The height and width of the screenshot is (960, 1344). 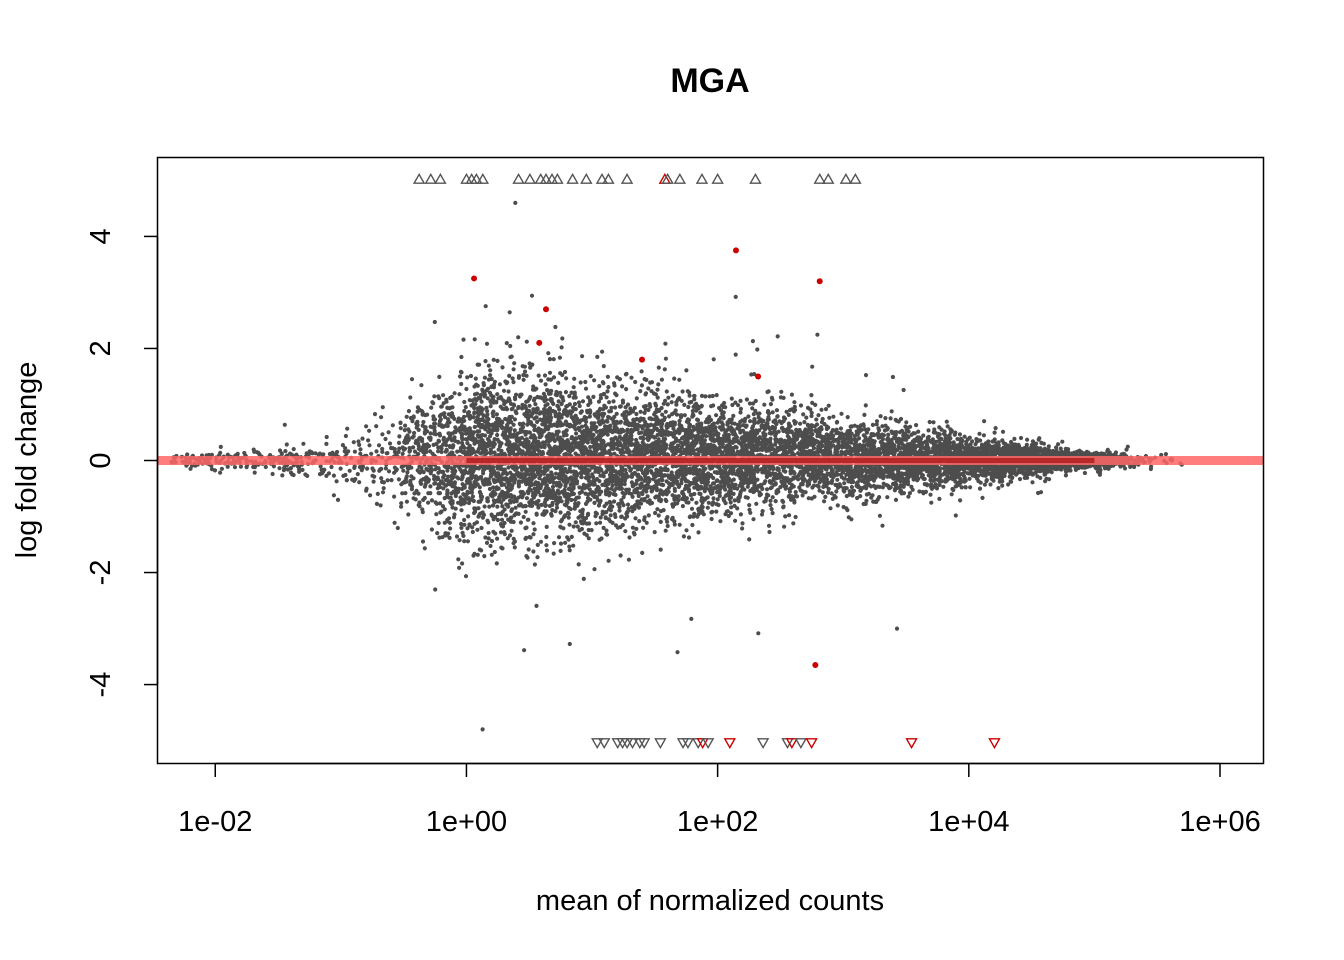 I want to click on x-tick-label: 1e+02, so click(x=717, y=822).